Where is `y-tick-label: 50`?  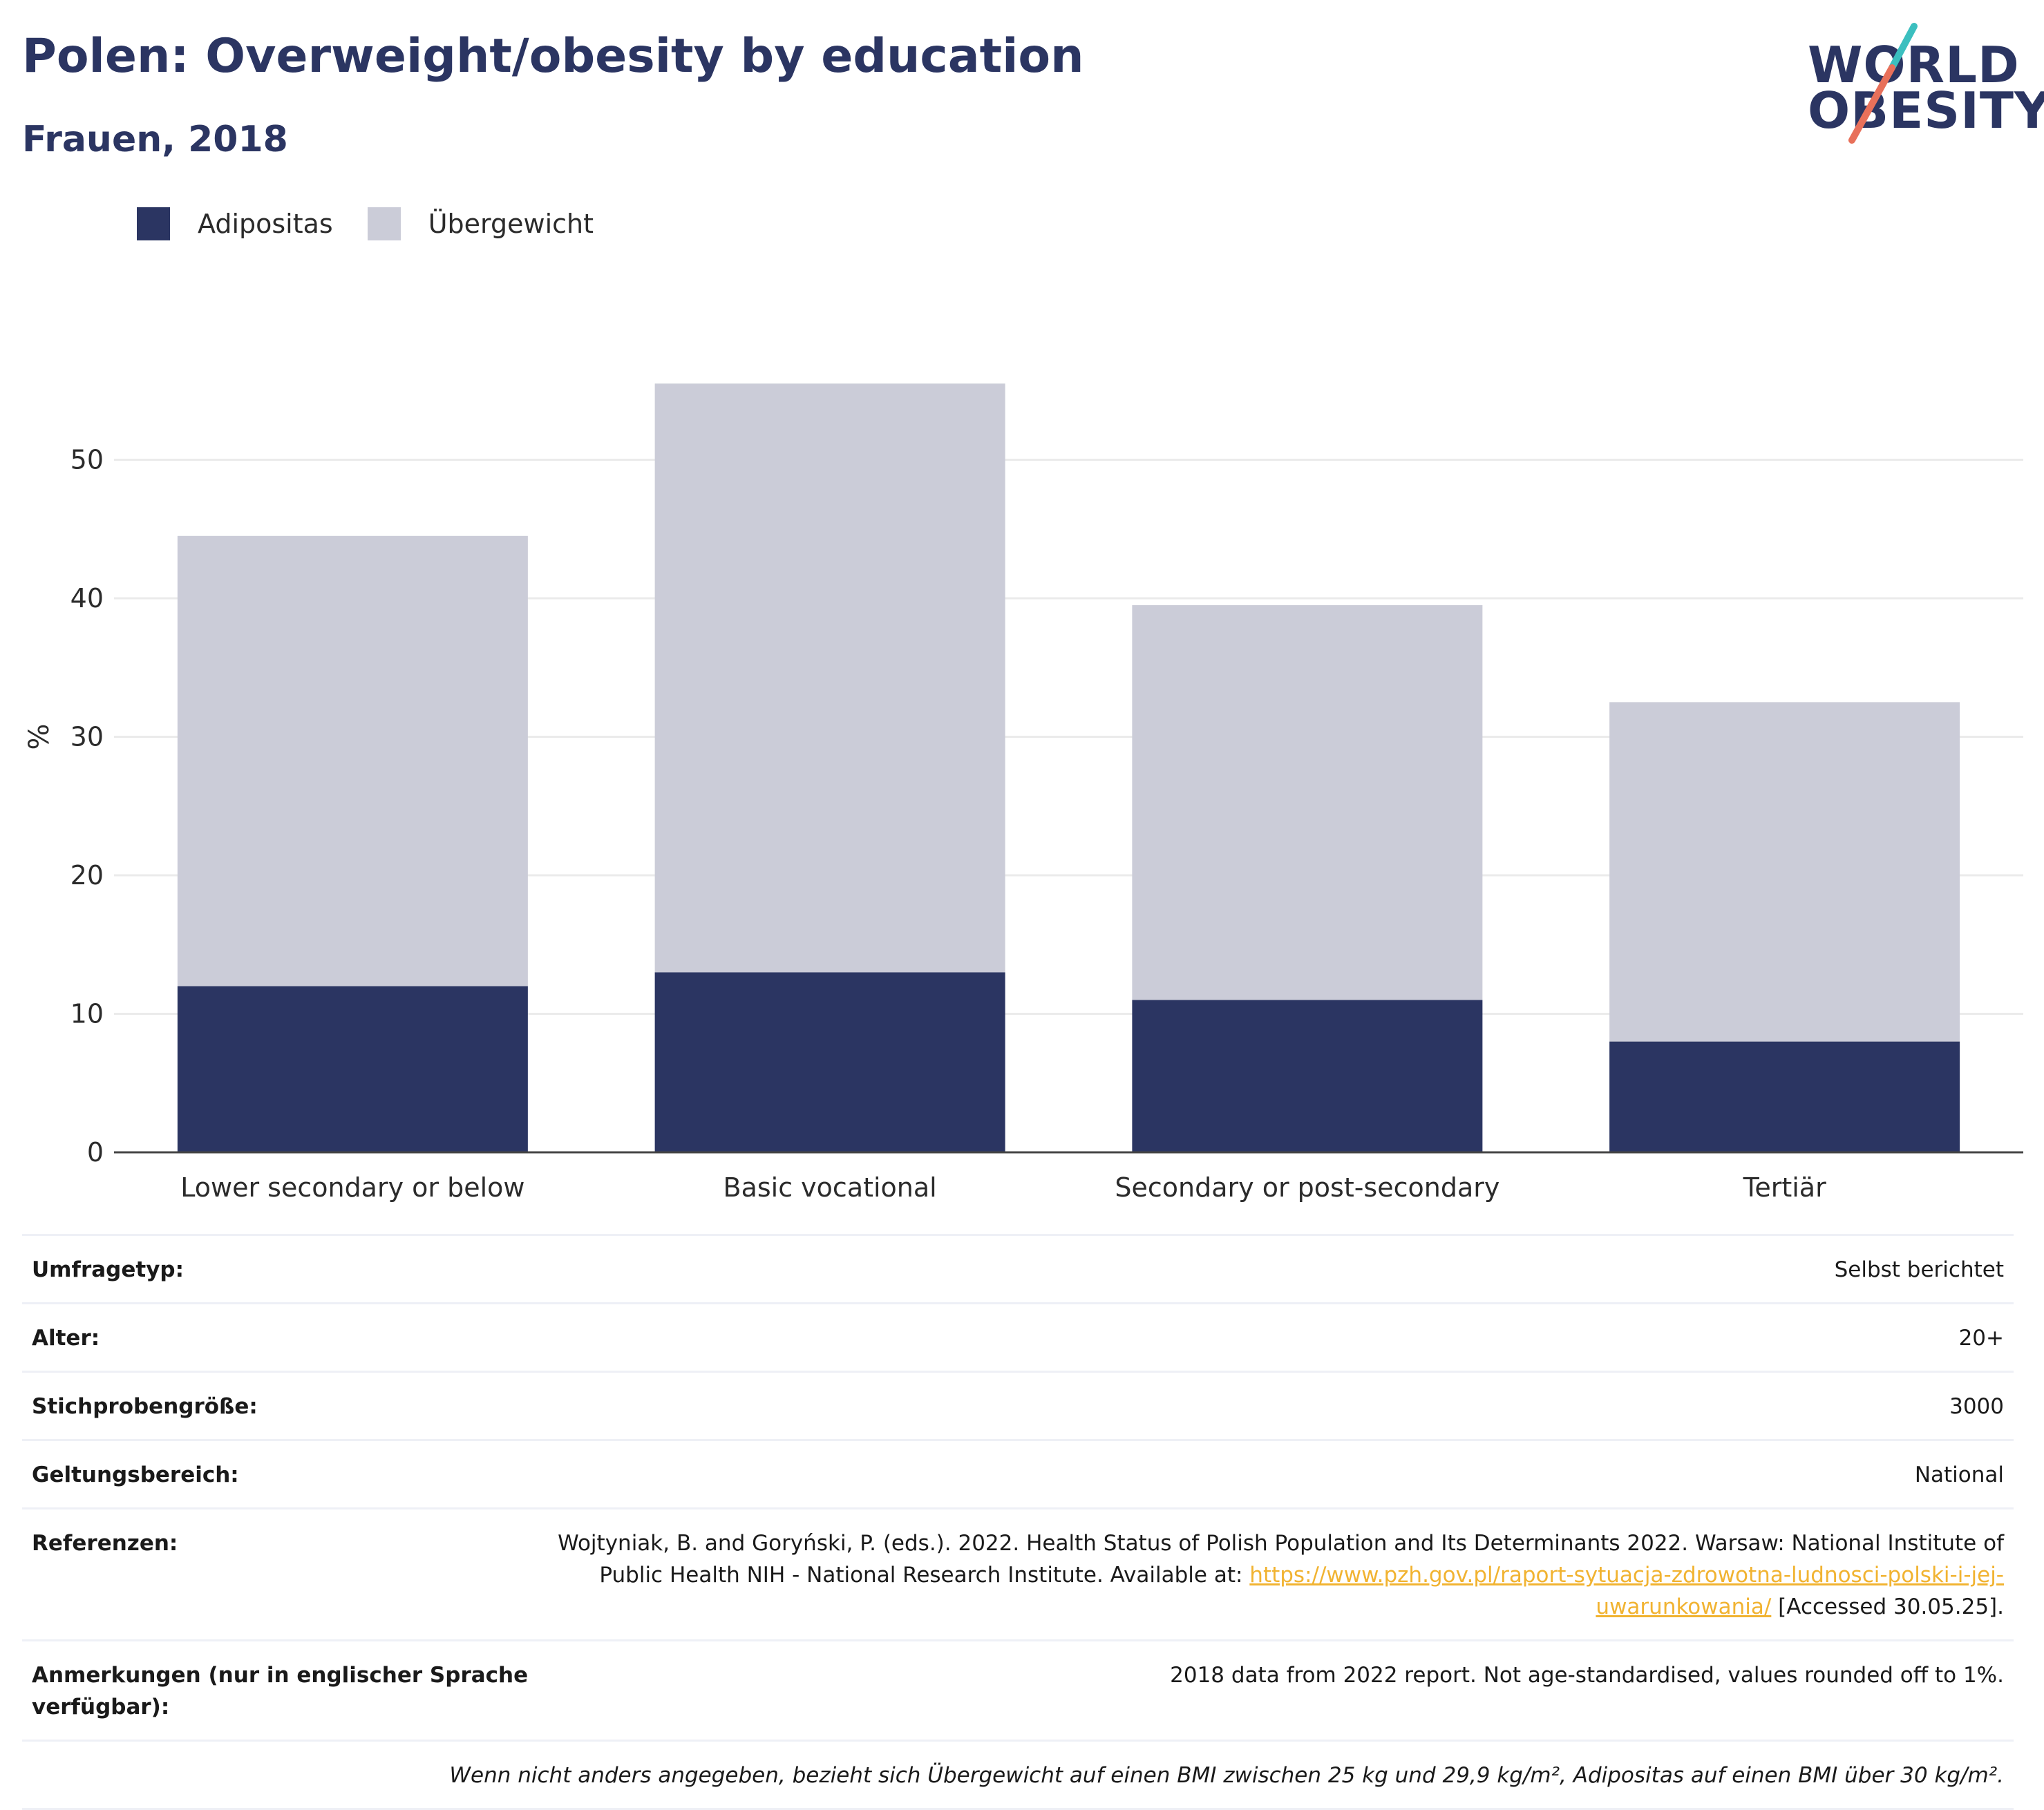 y-tick-label: 50 is located at coordinates (87, 460).